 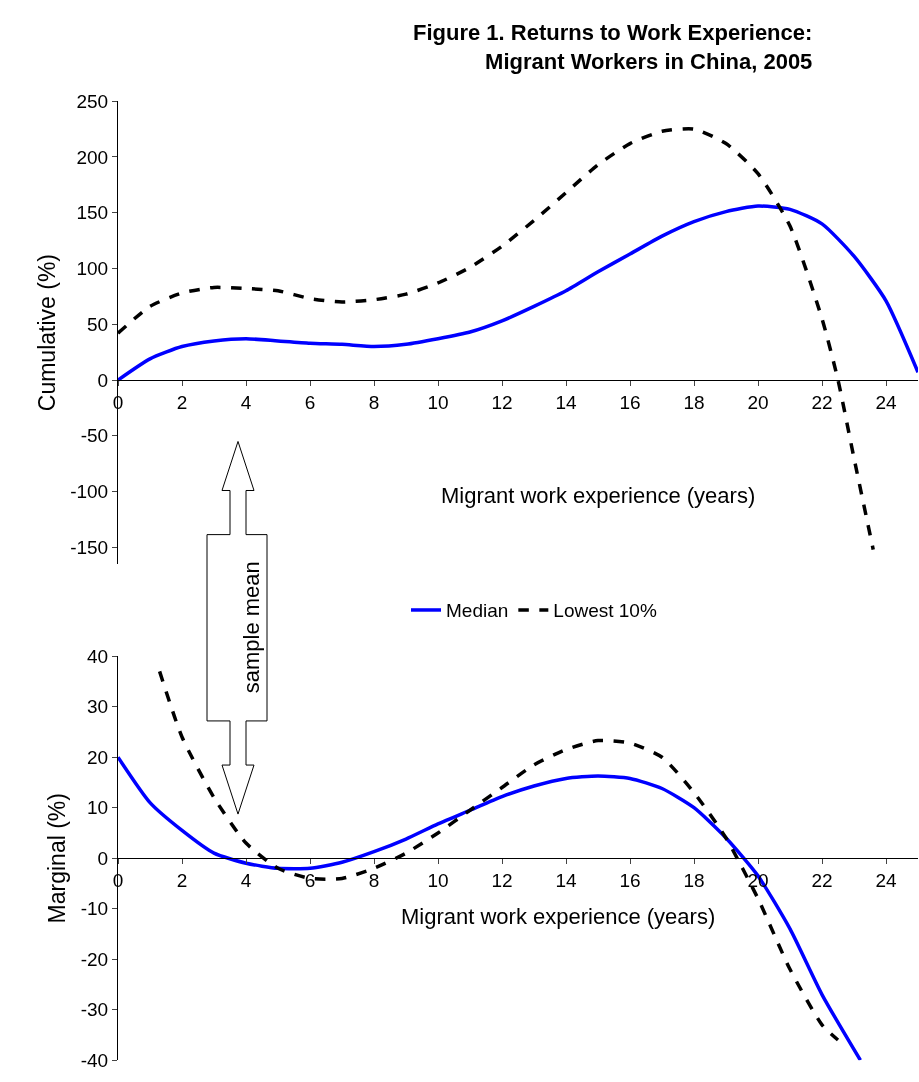 I want to click on y-tick-label: 20, so click(x=98, y=757).